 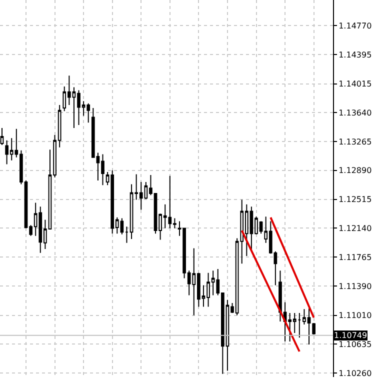 I want to click on y-tick-label: 1.14770, so click(x=355, y=25).